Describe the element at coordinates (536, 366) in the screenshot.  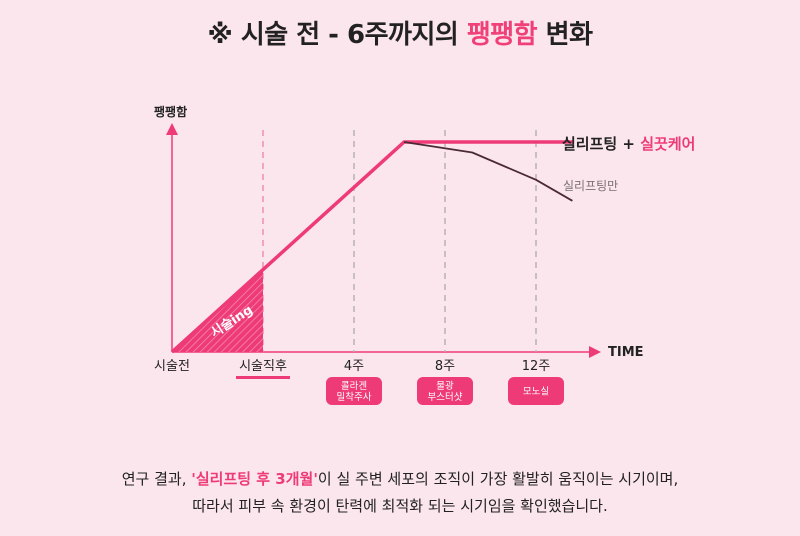
I see `x-tick-label: 12주` at that location.